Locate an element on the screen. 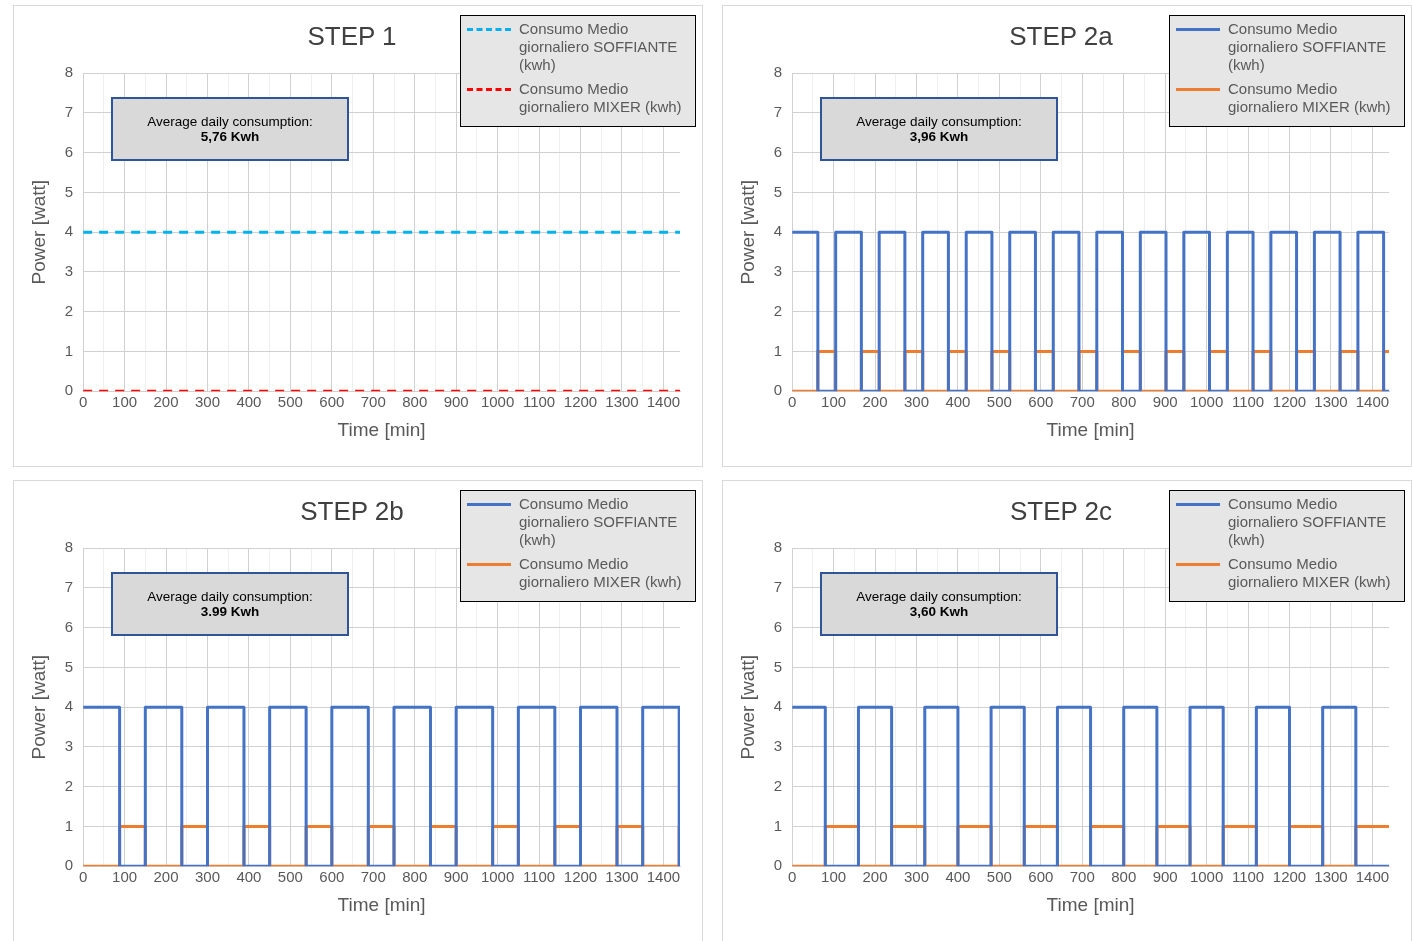 The height and width of the screenshot is (941, 1412). chart-title: STEP 2c is located at coordinates (1061, 510).